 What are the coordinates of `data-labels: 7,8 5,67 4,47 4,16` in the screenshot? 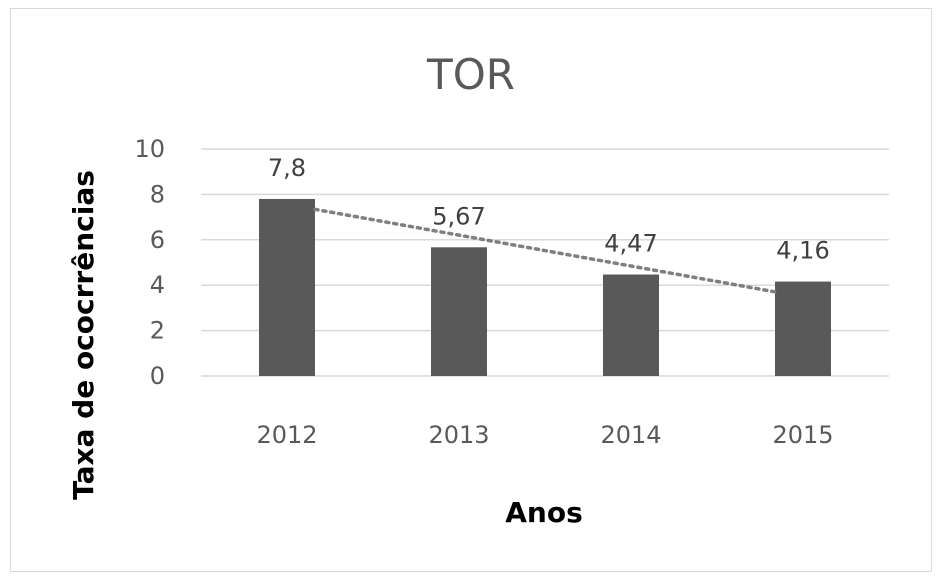 It's located at (549, 209).